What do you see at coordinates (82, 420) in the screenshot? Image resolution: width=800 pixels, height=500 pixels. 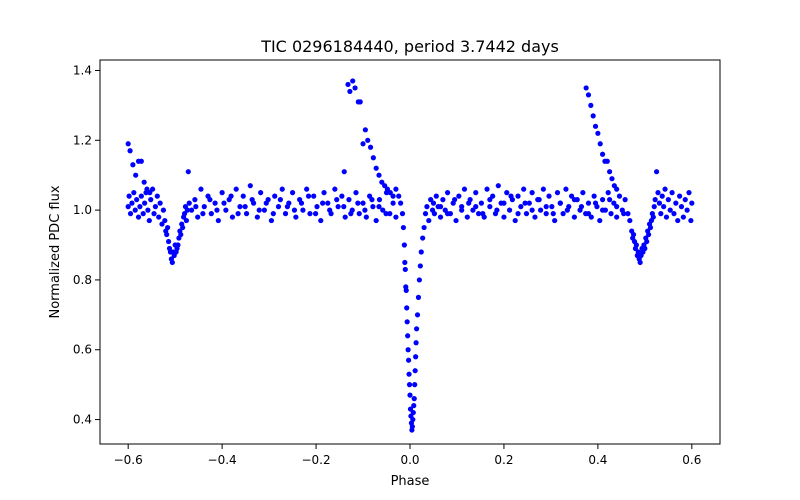 I see `y-tick-label: 0.4` at bounding box center [82, 420].